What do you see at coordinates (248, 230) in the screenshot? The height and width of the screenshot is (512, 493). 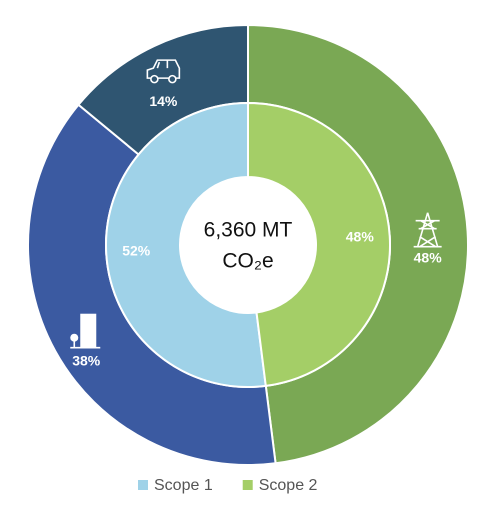 I see `center-text: 6,360 MT` at bounding box center [248, 230].